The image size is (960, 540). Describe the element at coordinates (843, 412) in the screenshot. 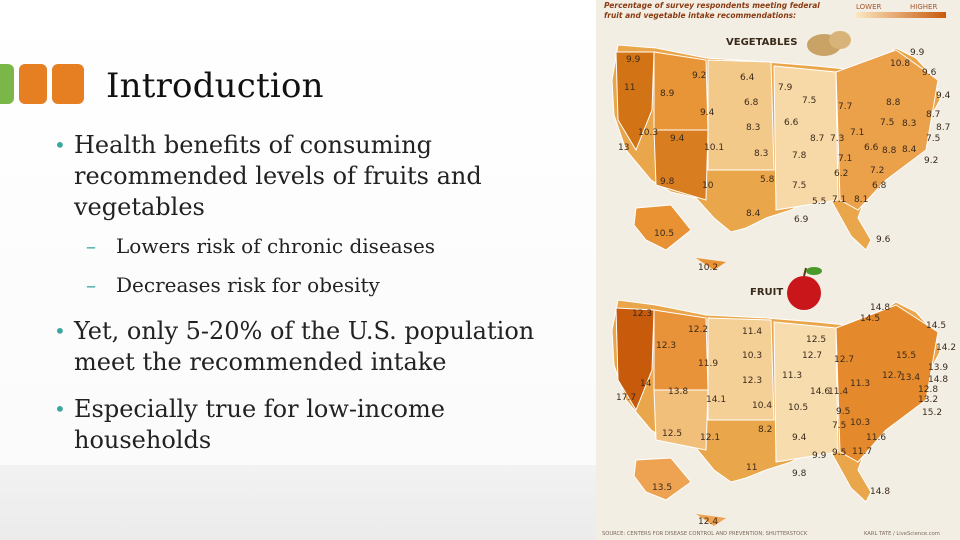

I see `fruit-value: 9.5` at that location.